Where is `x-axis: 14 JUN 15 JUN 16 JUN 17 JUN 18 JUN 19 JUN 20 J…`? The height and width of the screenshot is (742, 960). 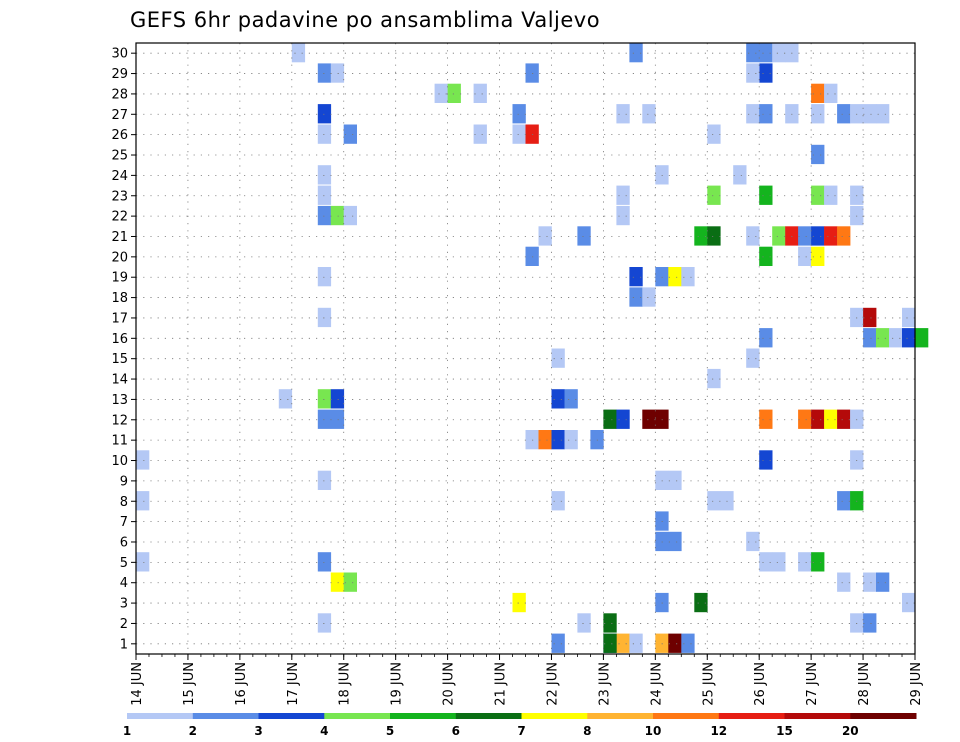
x-axis: 14 JUN 15 JUN 16 JUN 17 JUN 18 JUN 19 JUN 20 J… is located at coordinates (527, 680).